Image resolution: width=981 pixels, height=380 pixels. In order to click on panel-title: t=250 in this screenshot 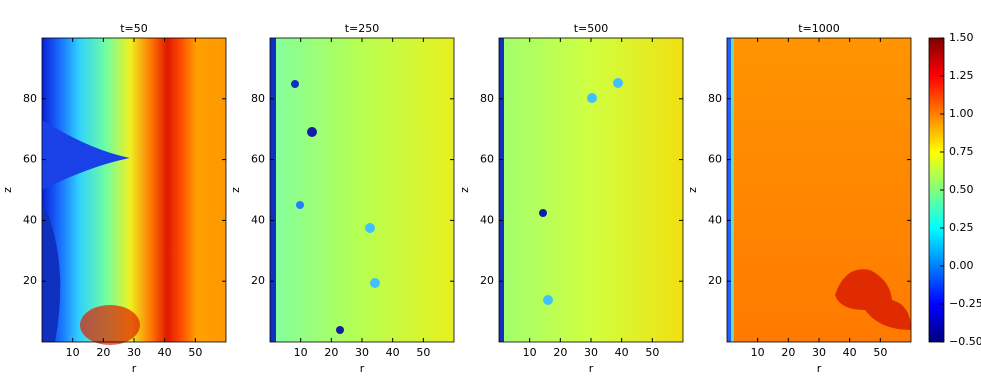, I will do `click(362, 28)`.